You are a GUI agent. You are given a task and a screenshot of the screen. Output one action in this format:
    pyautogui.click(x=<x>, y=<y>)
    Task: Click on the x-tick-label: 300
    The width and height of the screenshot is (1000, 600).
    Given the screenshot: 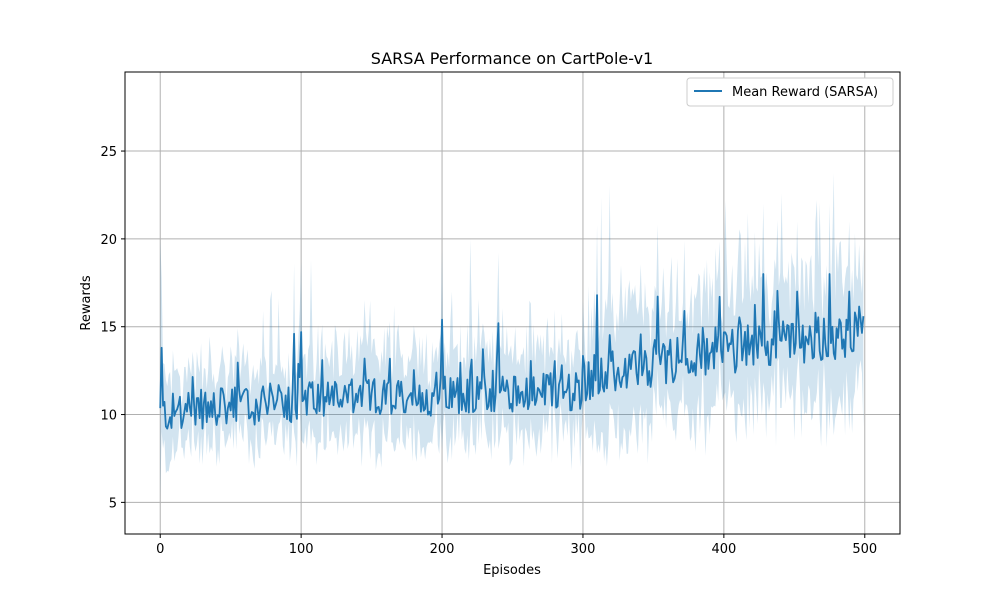 What is the action you would take?
    pyautogui.click(x=583, y=549)
    